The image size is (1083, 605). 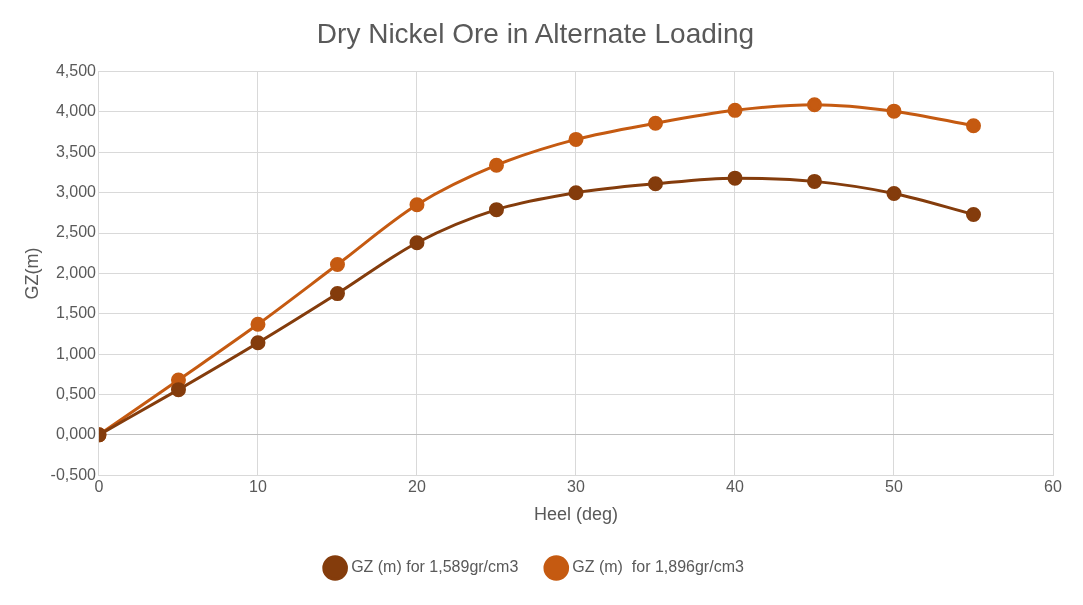 I want to click on x-tick-label: 50, so click(x=894, y=487).